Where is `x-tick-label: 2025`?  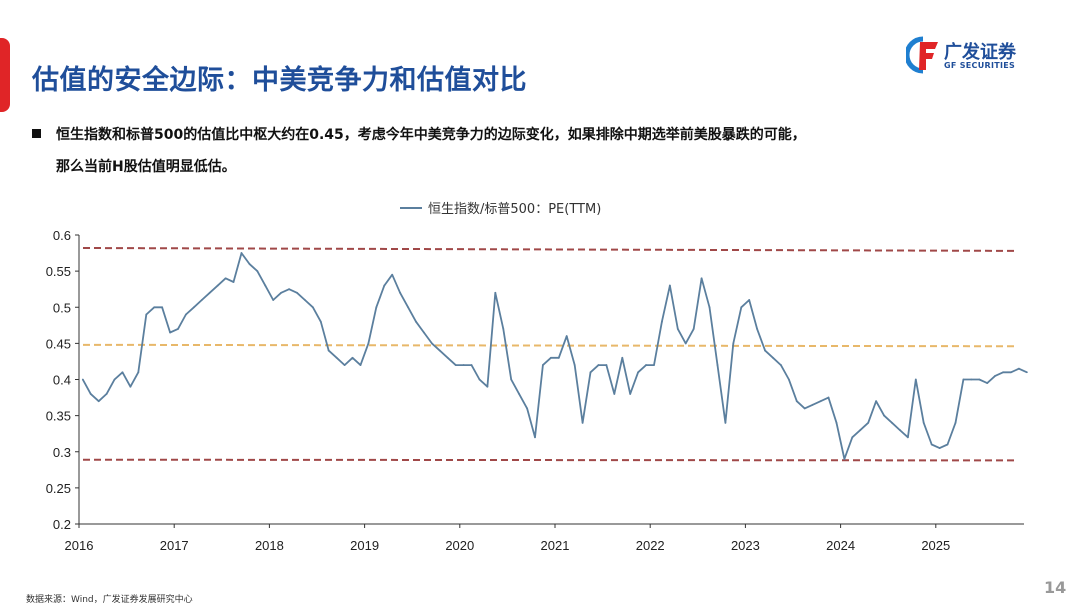 x-tick-label: 2025 is located at coordinates (935, 545).